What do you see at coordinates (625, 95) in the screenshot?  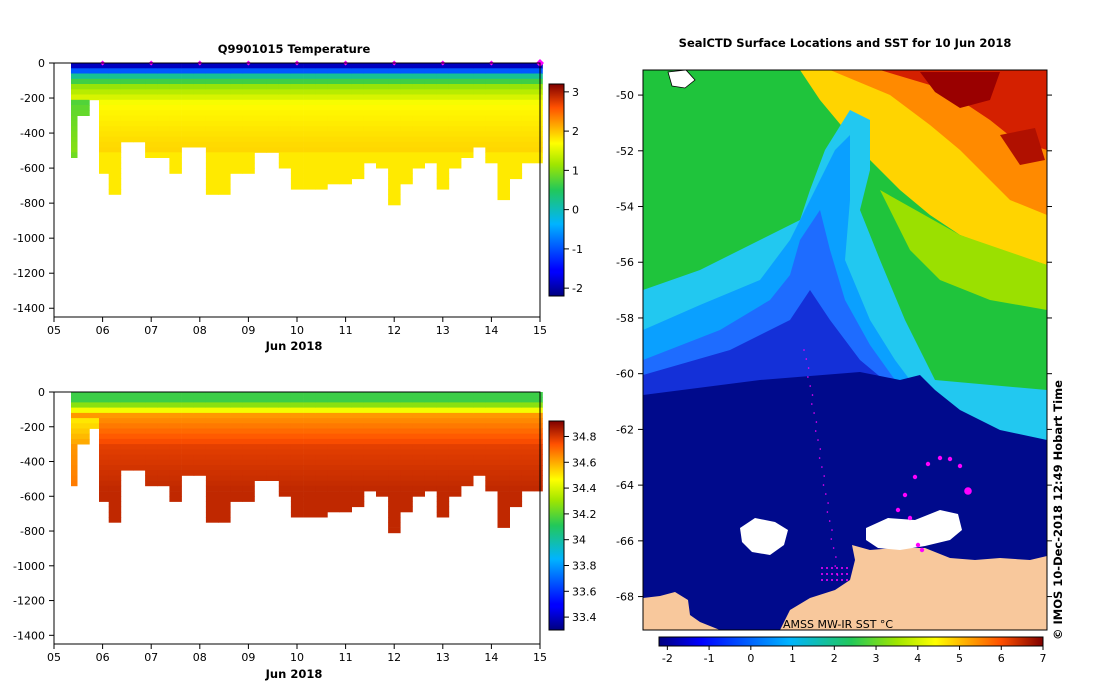 I see `lat-tick-label: -50` at bounding box center [625, 95].